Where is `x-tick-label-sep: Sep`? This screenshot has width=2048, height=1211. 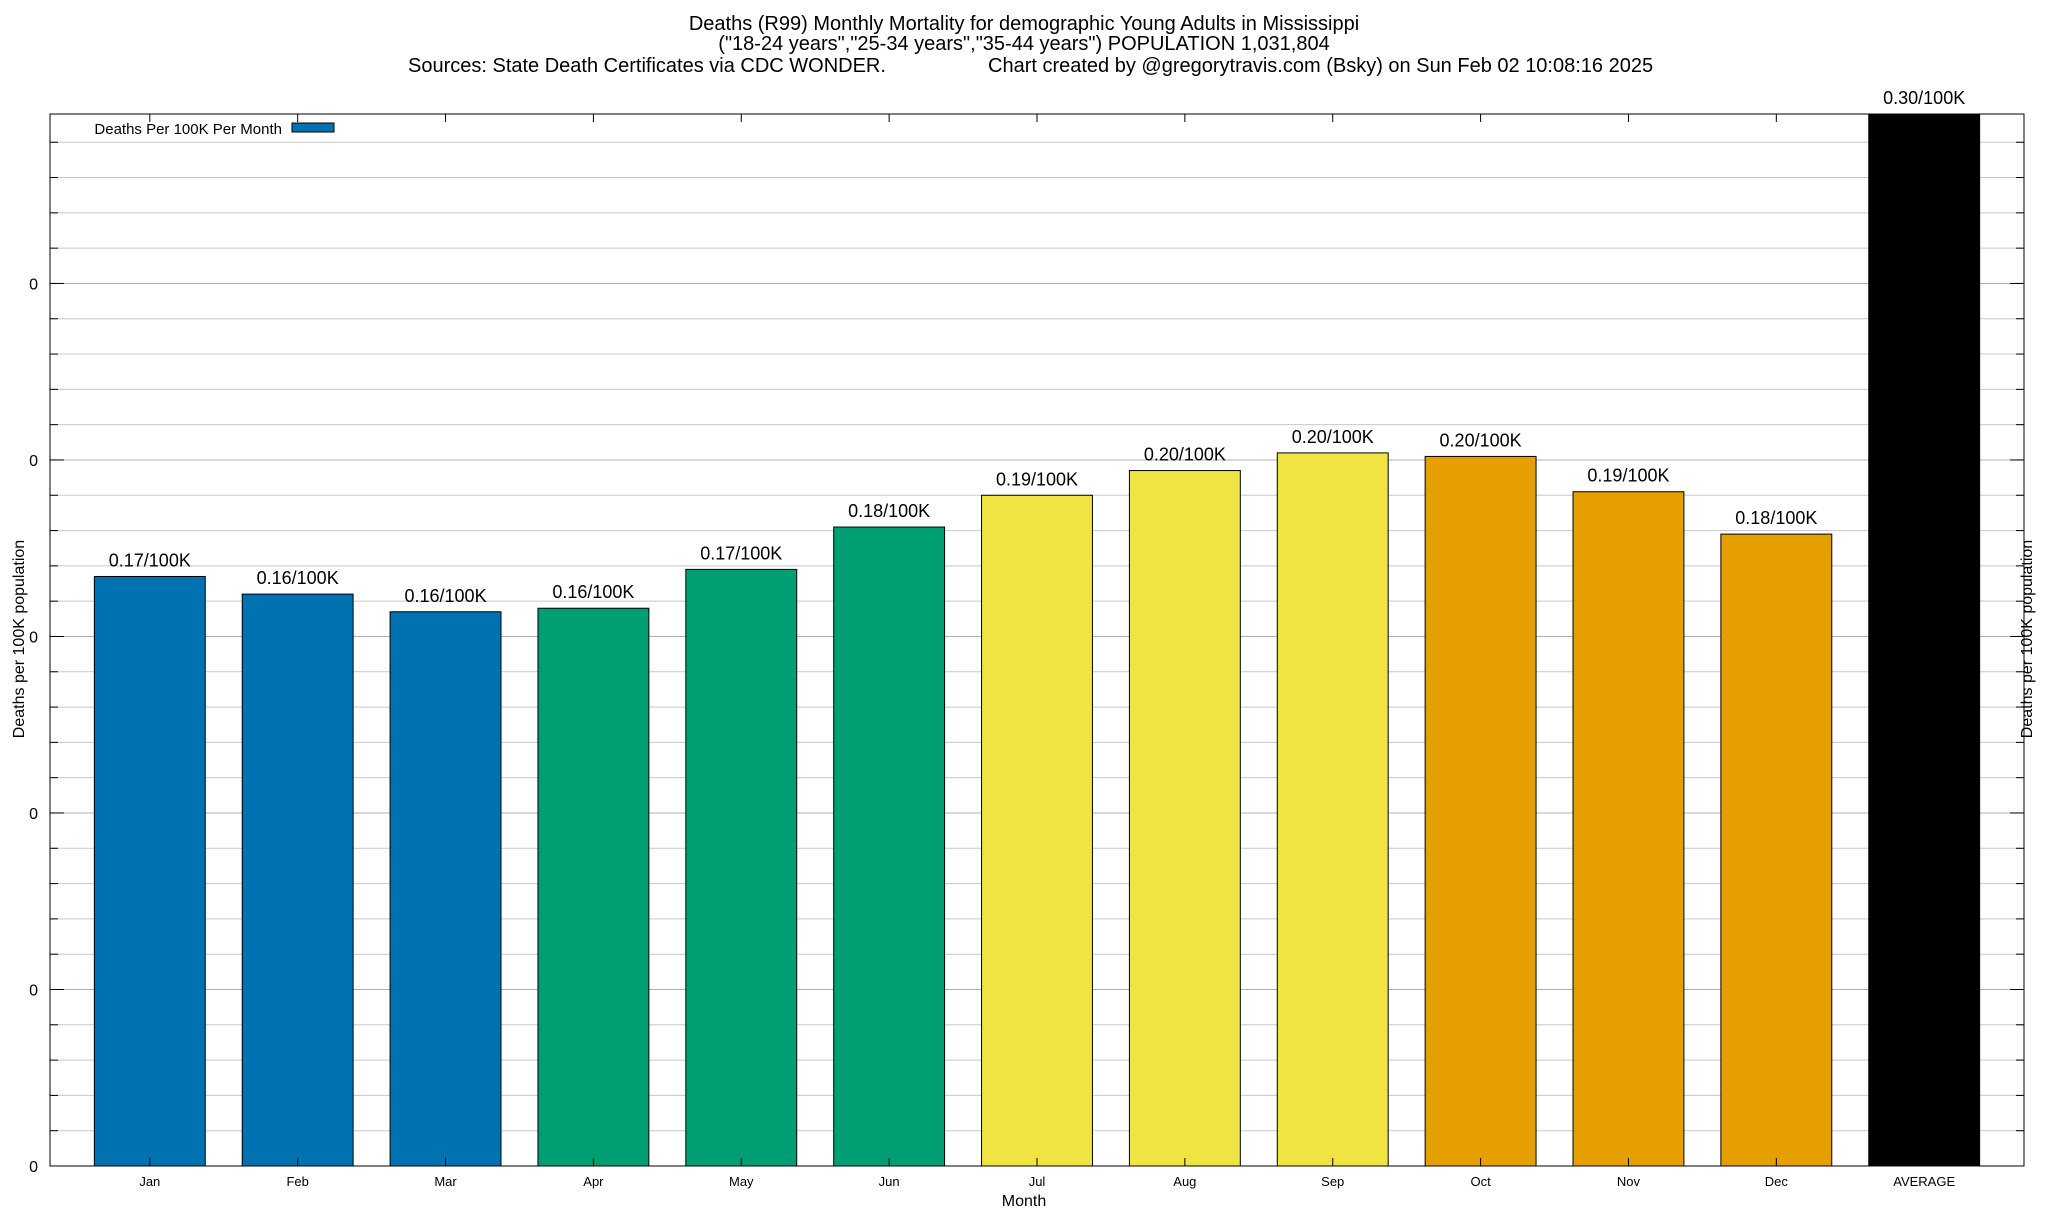
x-tick-label-sep: Sep is located at coordinates (1332, 1181).